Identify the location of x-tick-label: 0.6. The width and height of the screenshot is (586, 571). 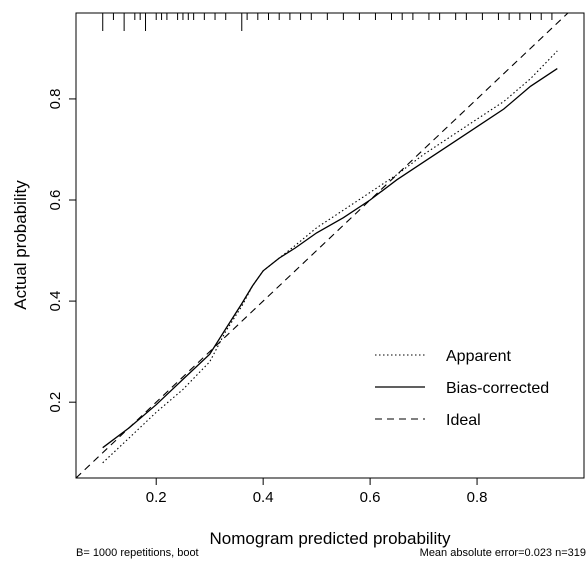
(370, 497).